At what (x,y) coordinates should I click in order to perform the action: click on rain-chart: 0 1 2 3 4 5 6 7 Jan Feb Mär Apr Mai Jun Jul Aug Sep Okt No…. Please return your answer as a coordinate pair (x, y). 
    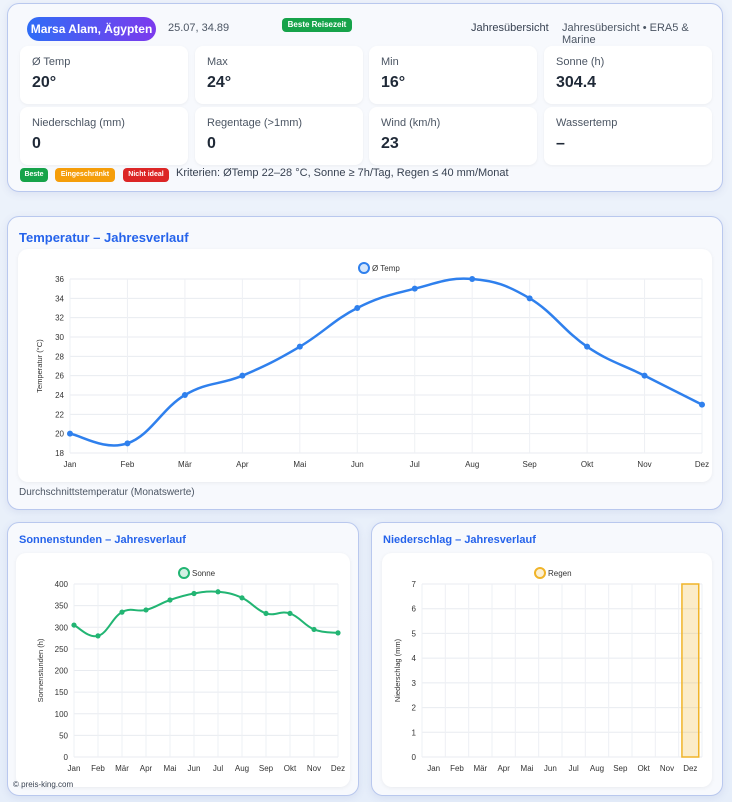
    Looking at the image, I should click on (548, 670).